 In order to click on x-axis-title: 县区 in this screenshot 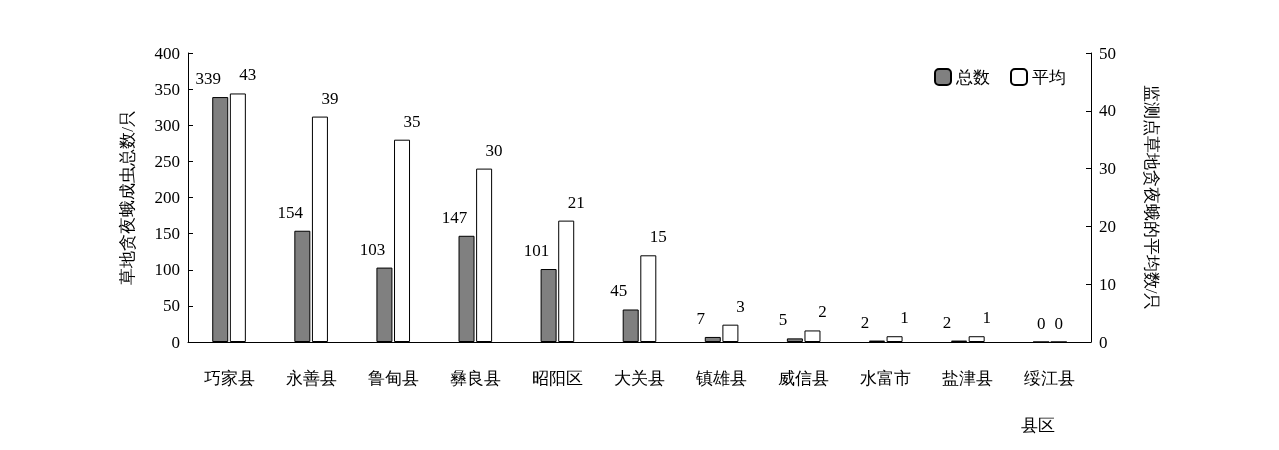, I will do `click(1038, 425)`.